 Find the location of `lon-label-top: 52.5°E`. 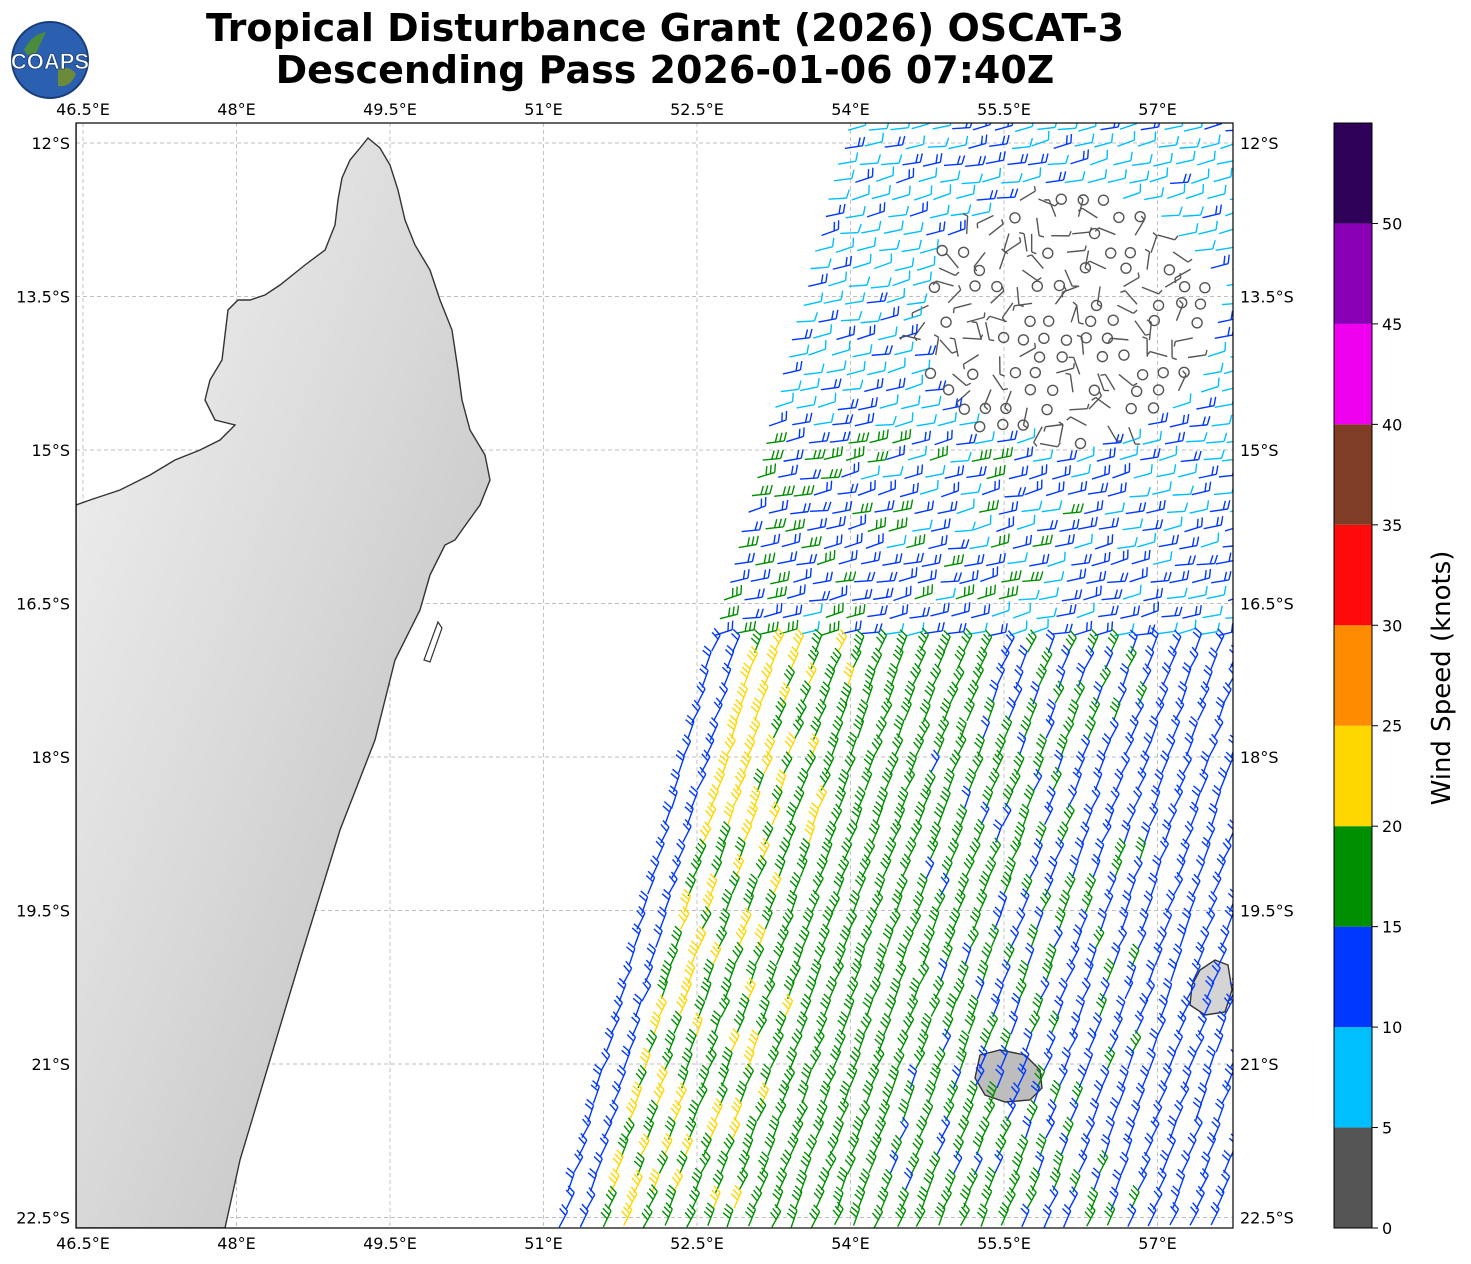

lon-label-top: 52.5°E is located at coordinates (697, 109).